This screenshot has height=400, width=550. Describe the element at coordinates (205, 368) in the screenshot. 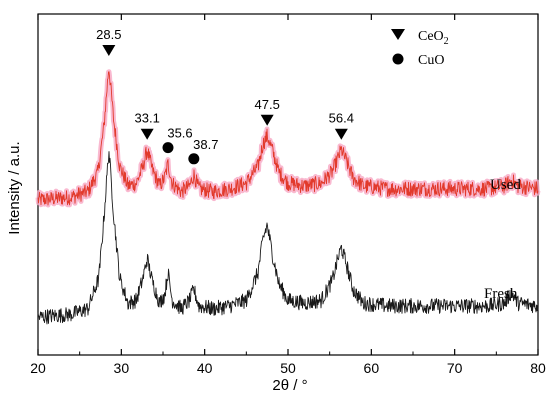

I see `x-tick-label: 40` at that location.